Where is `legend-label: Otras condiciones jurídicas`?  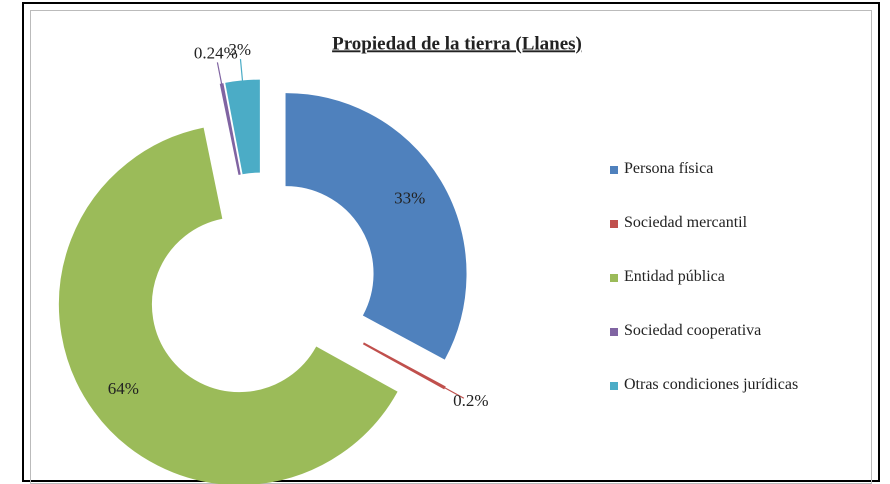 legend-label: Otras condiciones jurídicas is located at coordinates (711, 384).